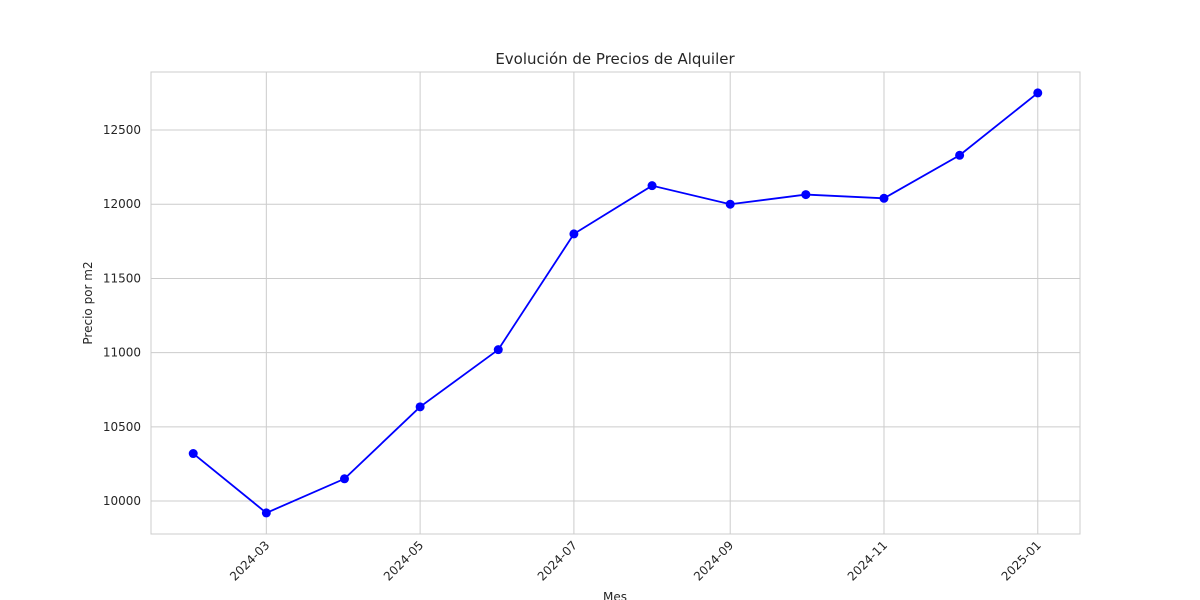 The height and width of the screenshot is (600, 1200). Describe the element at coordinates (615, 59) in the screenshot. I see `chart-title: Evolución de Precios de Alquiler` at that location.